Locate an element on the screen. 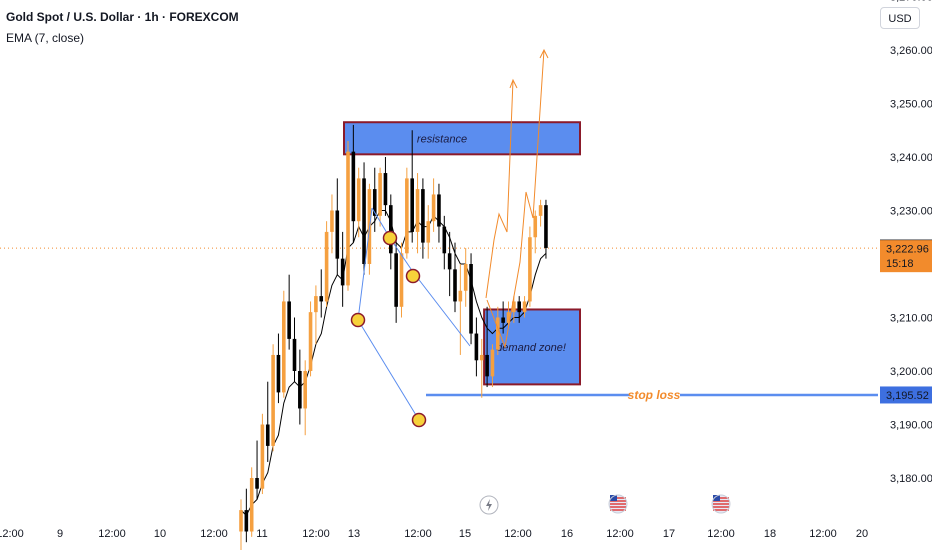  x-tick-label: 9 is located at coordinates (60, 534).